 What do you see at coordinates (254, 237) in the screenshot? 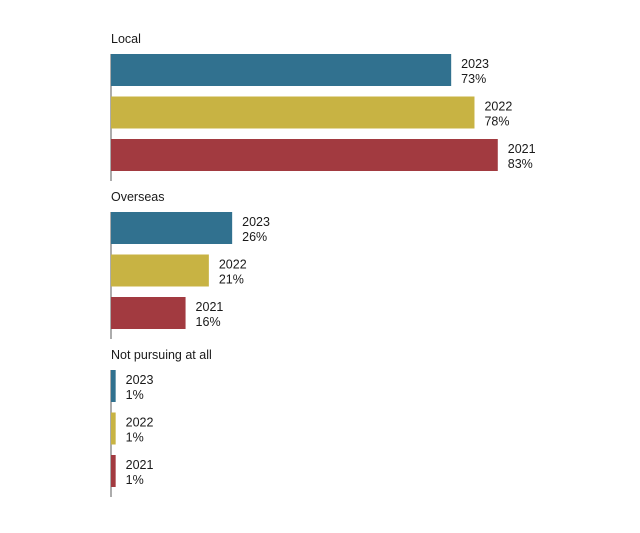
I see `bar-value-label: 26%` at bounding box center [254, 237].